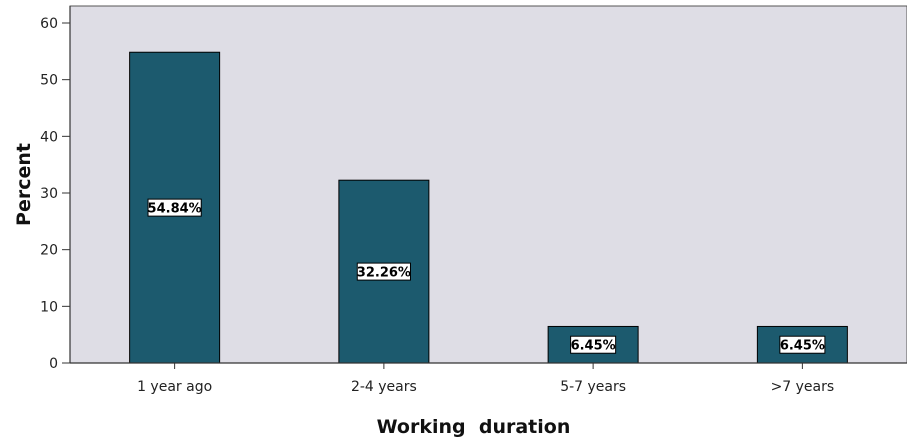  I want to click on y-tick-label: 60, so click(49, 24).